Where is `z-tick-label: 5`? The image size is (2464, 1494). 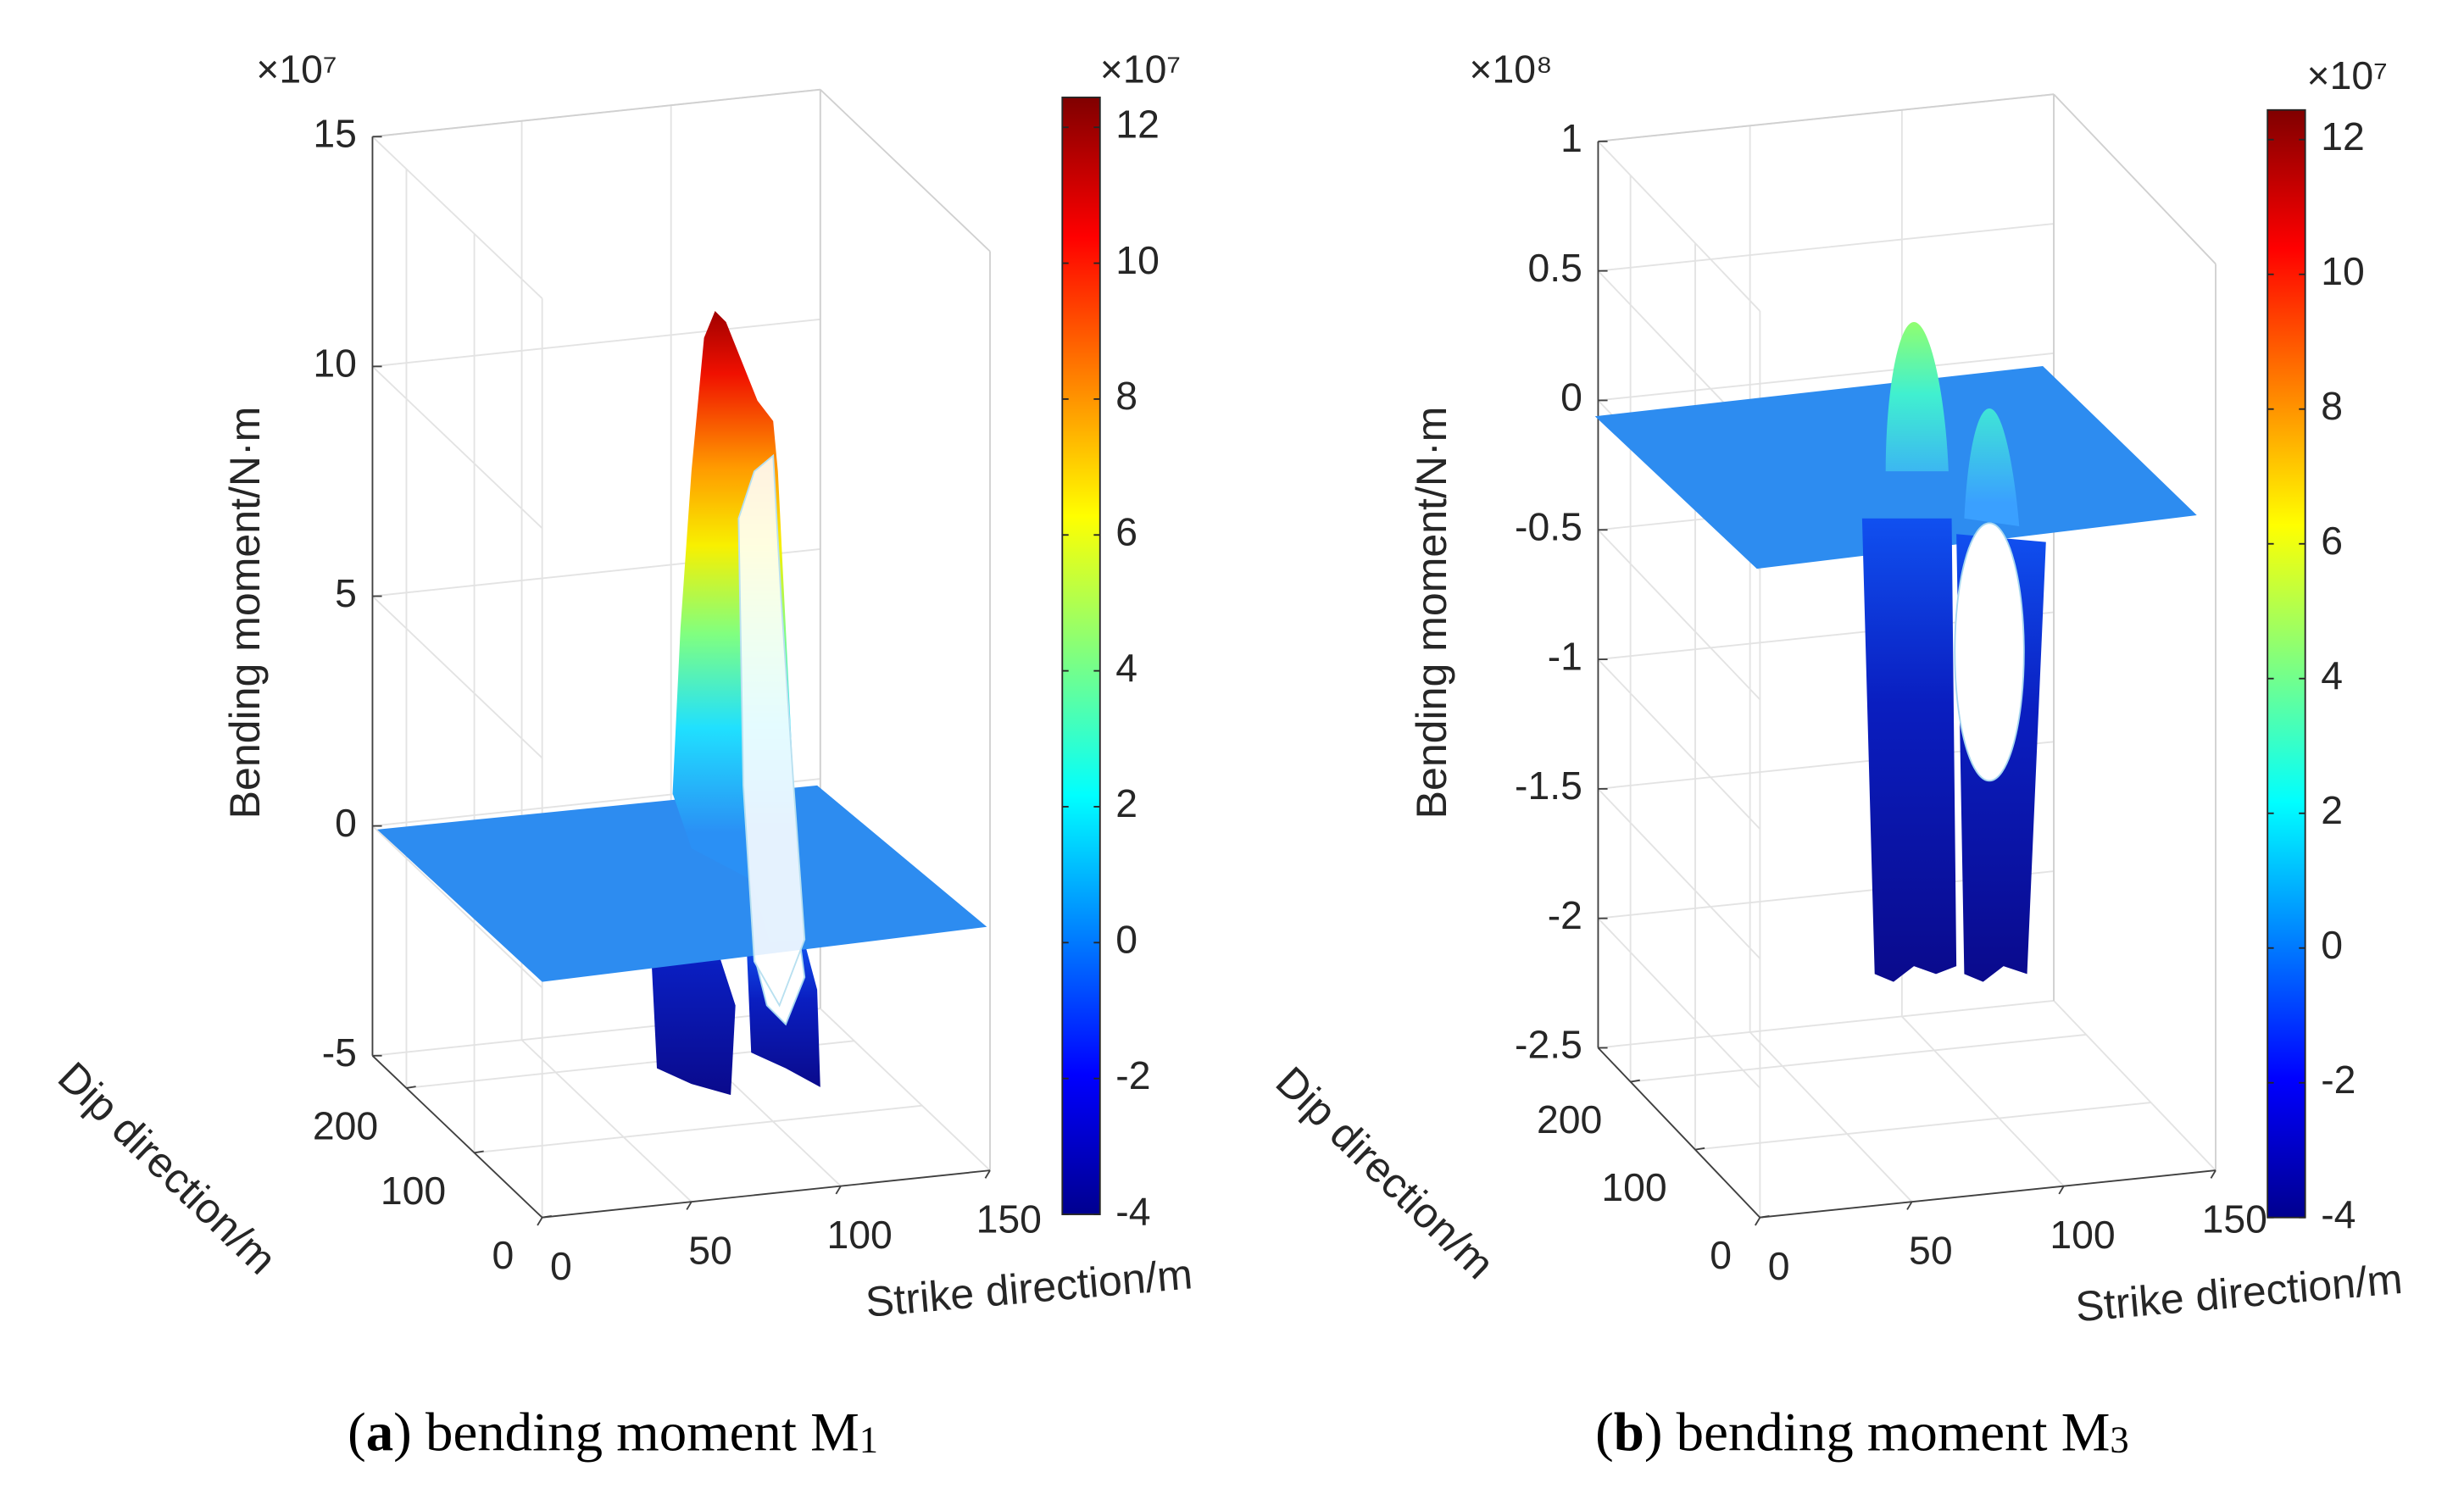
z-tick-label: 5 is located at coordinates (346, 593).